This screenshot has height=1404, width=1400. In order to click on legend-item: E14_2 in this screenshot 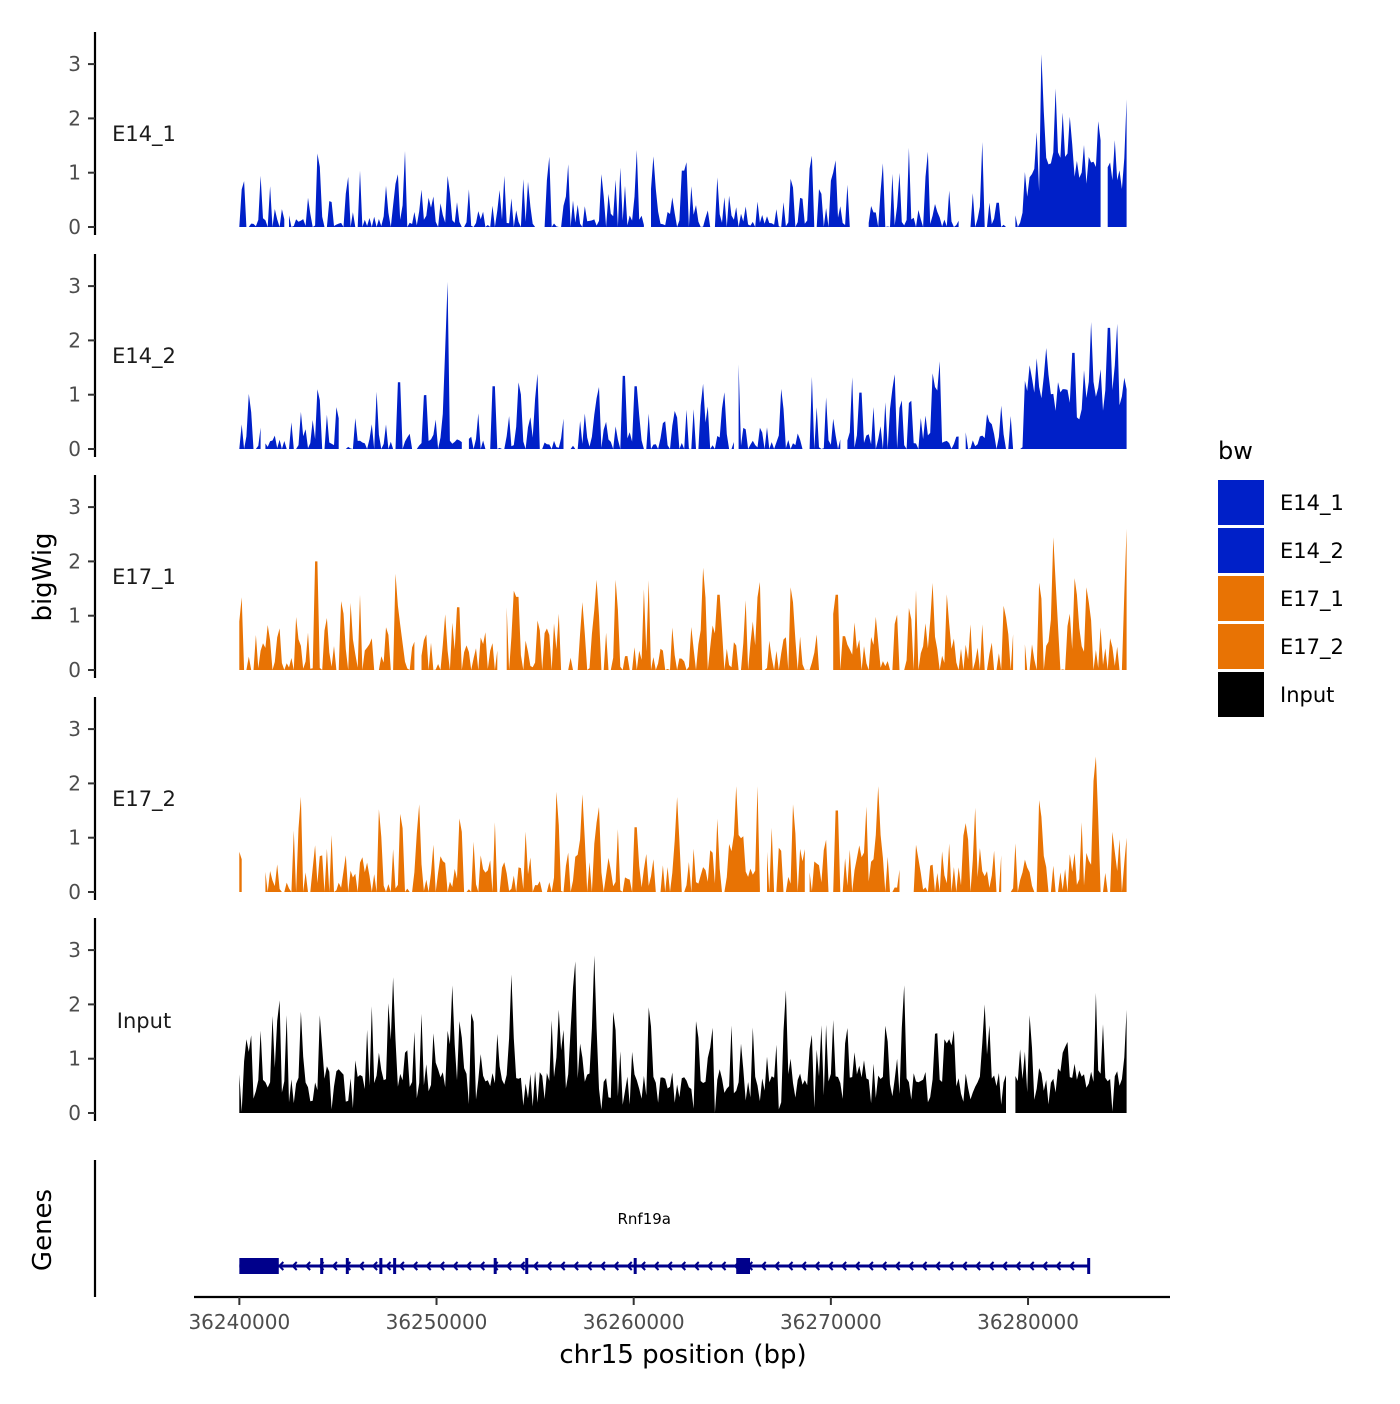, I will do `click(1281, 550)`.